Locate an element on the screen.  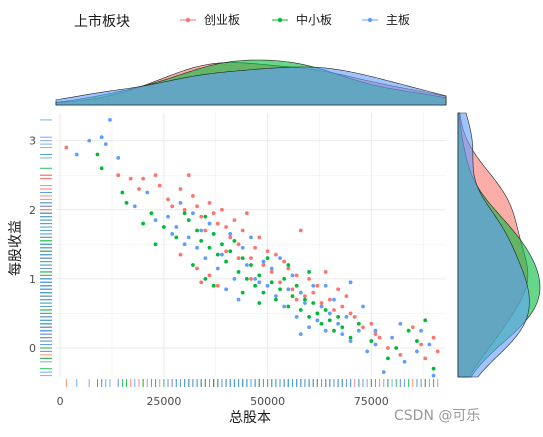
right-marginal-density is located at coordinates (499, 245).